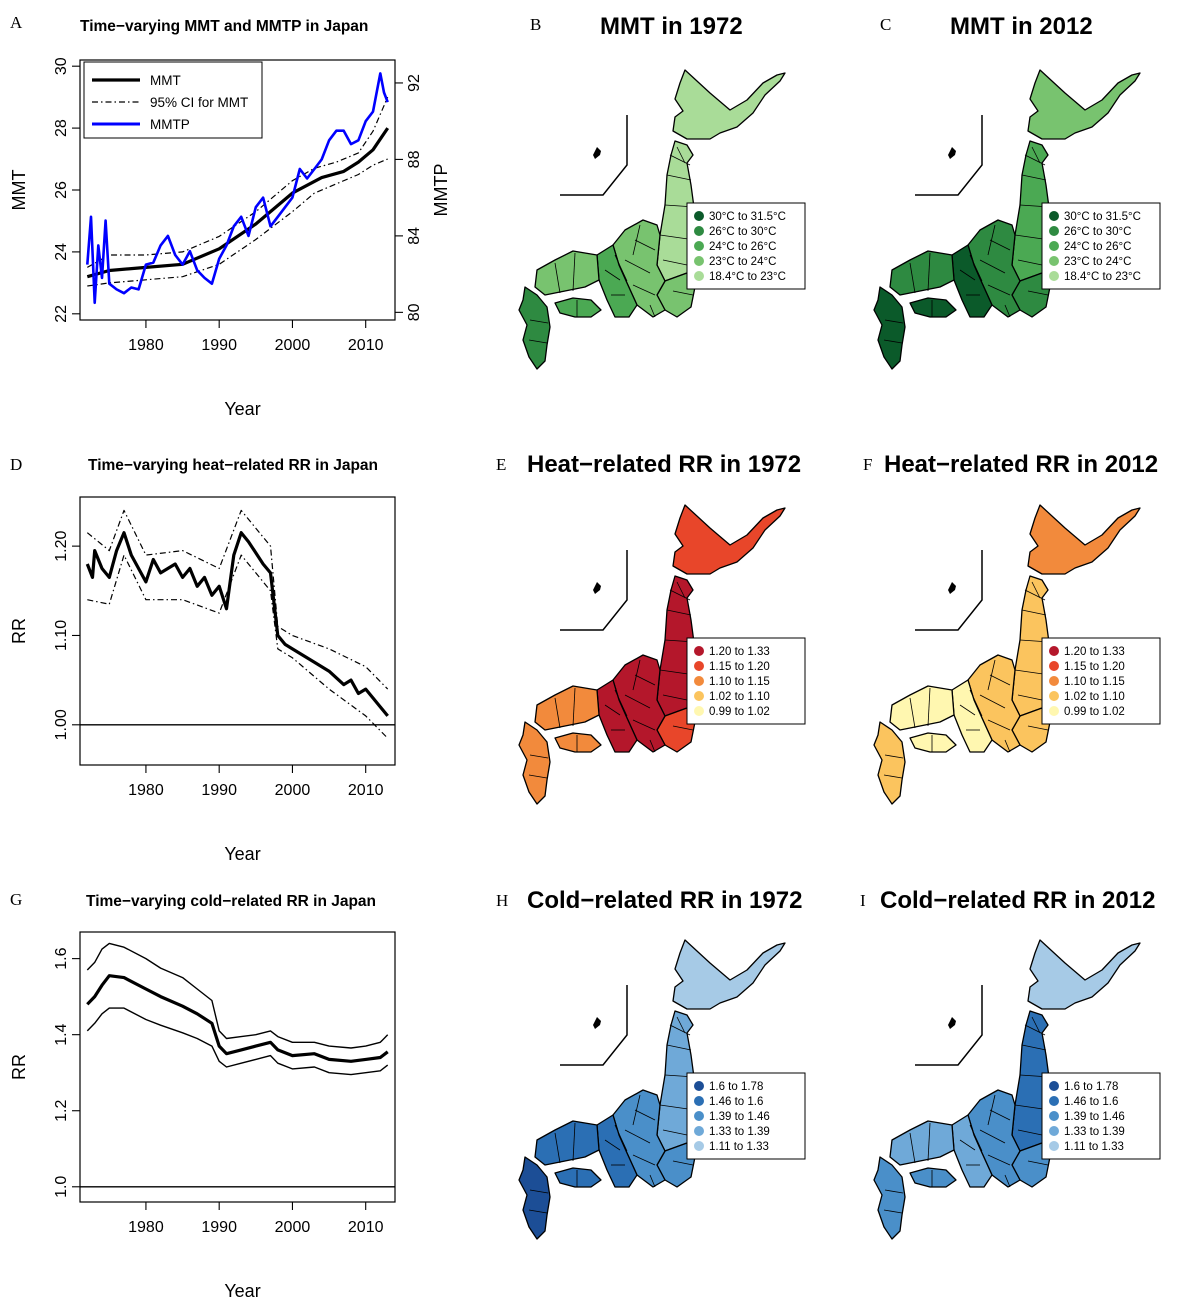  Describe the element at coordinates (233, 465) in the screenshot. I see `chart-title: Time−varying heat−related RR in Japan` at that location.